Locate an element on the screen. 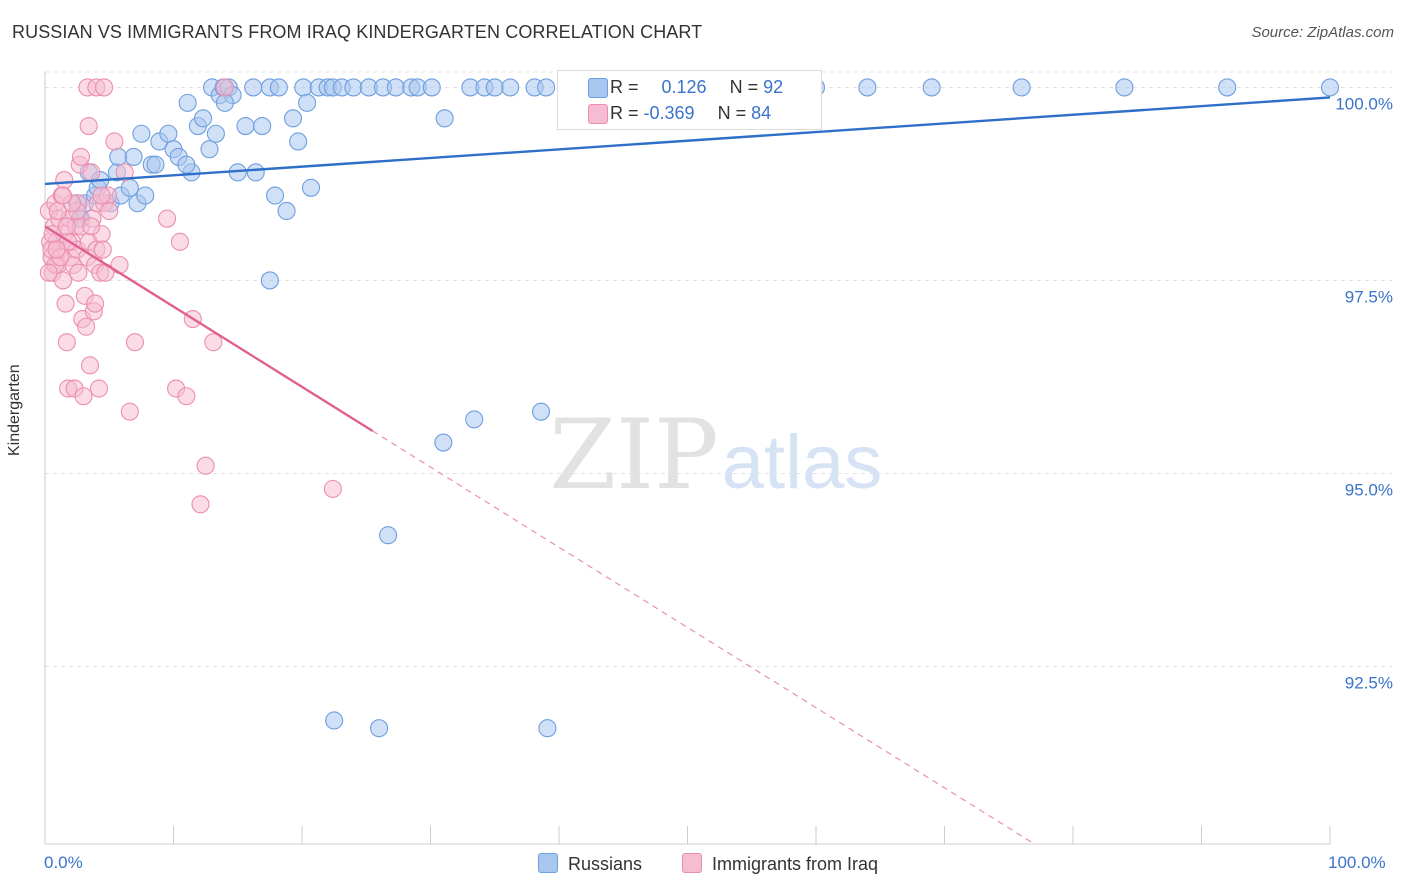 The image size is (1406, 892). series-legend: Russians Immigrants from Iraq is located at coordinates (703, 865).